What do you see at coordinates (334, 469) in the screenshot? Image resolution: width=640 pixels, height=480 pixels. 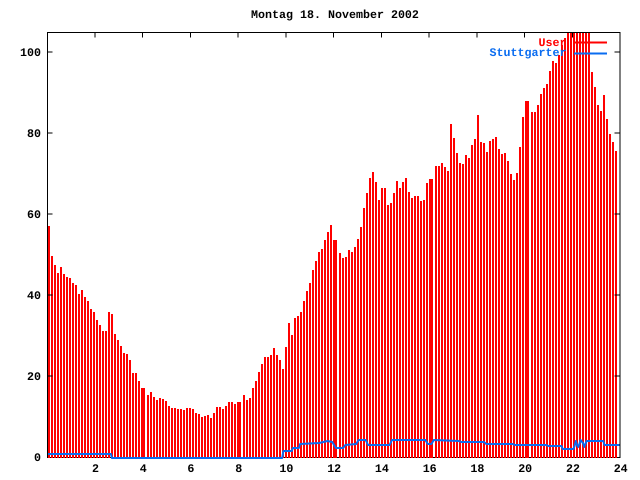 I see `svg-text: 12` at bounding box center [334, 469].